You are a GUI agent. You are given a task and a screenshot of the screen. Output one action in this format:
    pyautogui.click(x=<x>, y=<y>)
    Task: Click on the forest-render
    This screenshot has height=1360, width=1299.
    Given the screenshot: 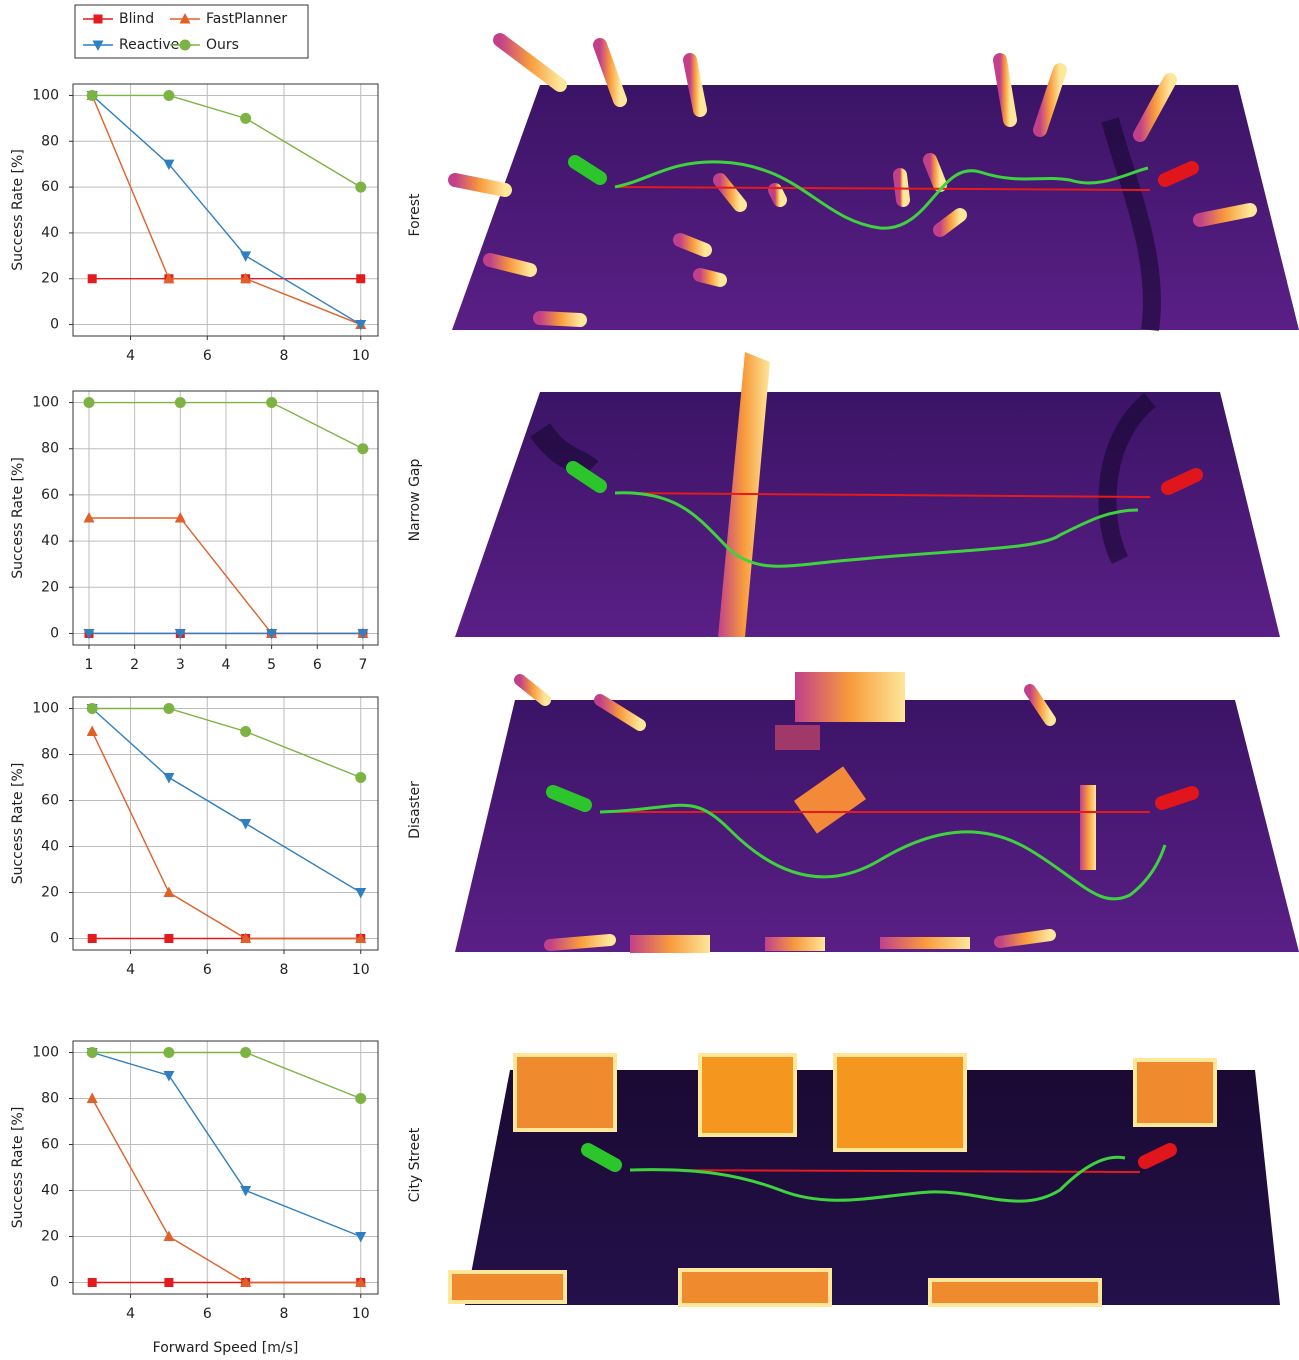 What is the action you would take?
    pyautogui.click(x=873, y=182)
    